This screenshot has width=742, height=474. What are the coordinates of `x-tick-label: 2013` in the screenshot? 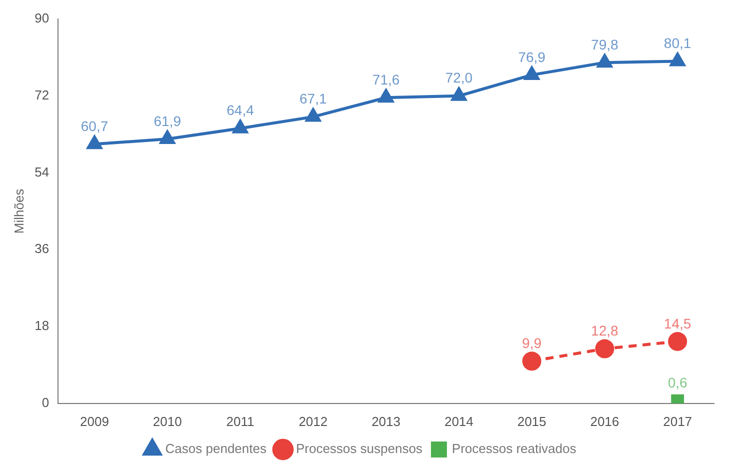 It's located at (386, 421).